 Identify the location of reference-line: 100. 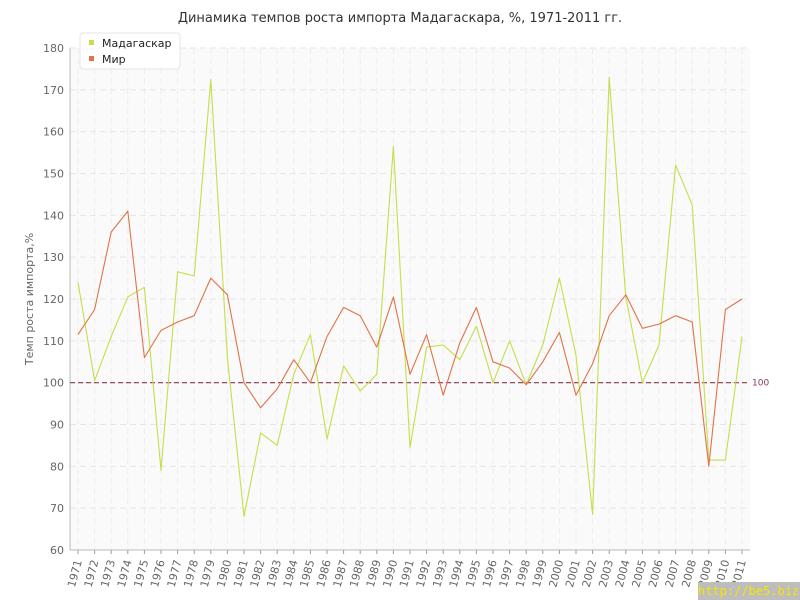
(419, 384).